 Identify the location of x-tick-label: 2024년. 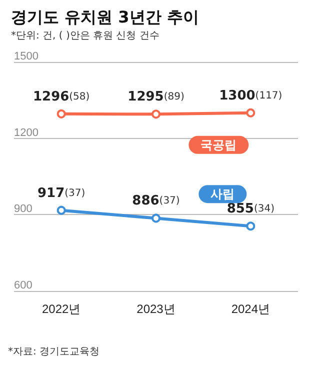
(250, 309).